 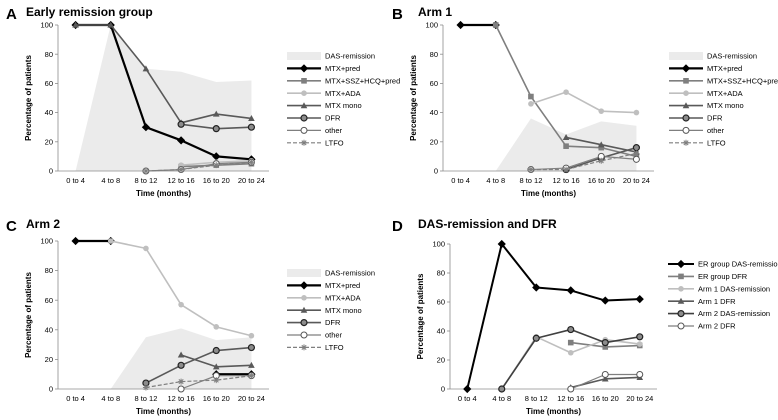 What do you see at coordinates (734, 288) in the screenshot?
I see `legend-label: Arm 1 DAS-remission` at bounding box center [734, 288].